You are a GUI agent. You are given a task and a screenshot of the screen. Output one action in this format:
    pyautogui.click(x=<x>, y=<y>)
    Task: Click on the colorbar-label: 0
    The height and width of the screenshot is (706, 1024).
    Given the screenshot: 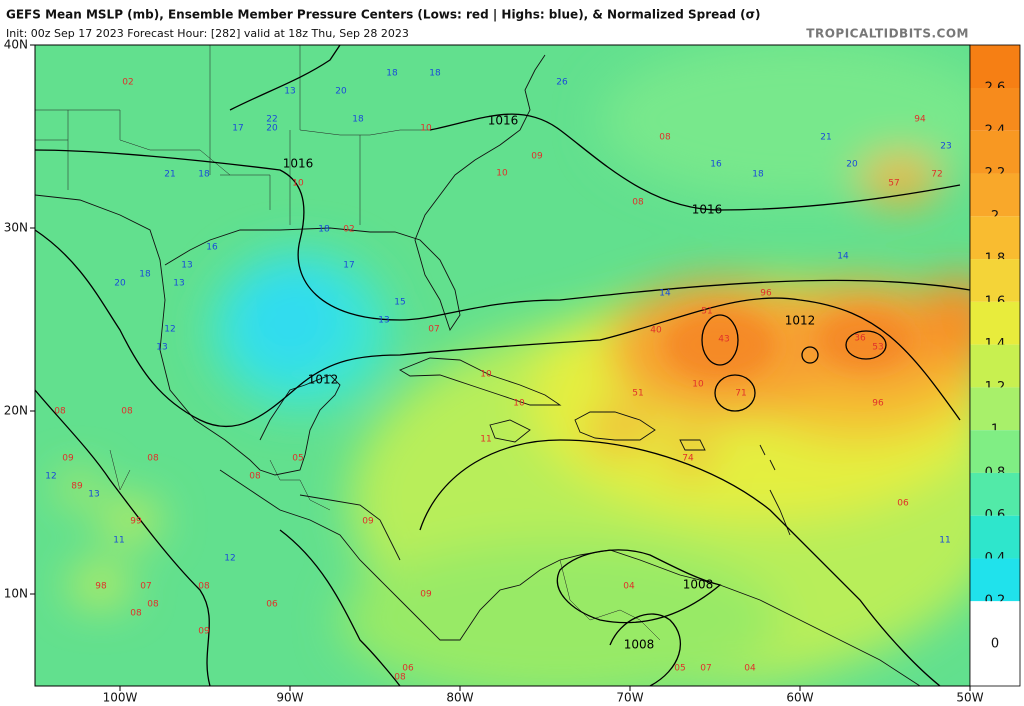 What is the action you would take?
    pyautogui.click(x=995, y=644)
    